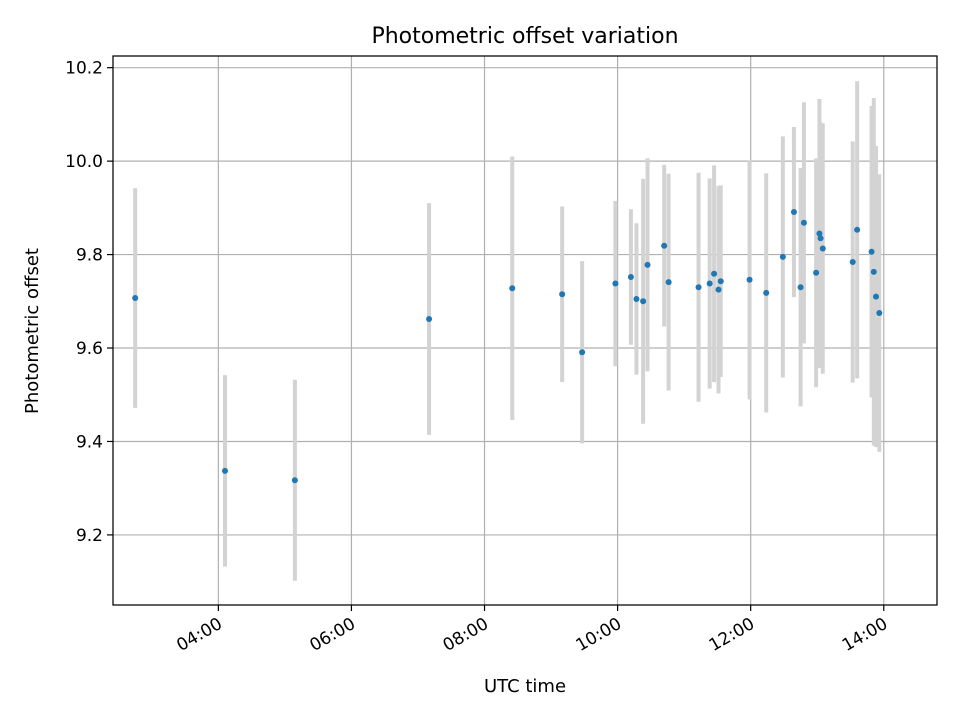 This screenshot has width=960, height=720. I want to click on y-tick-label: 10.0, so click(84, 162).